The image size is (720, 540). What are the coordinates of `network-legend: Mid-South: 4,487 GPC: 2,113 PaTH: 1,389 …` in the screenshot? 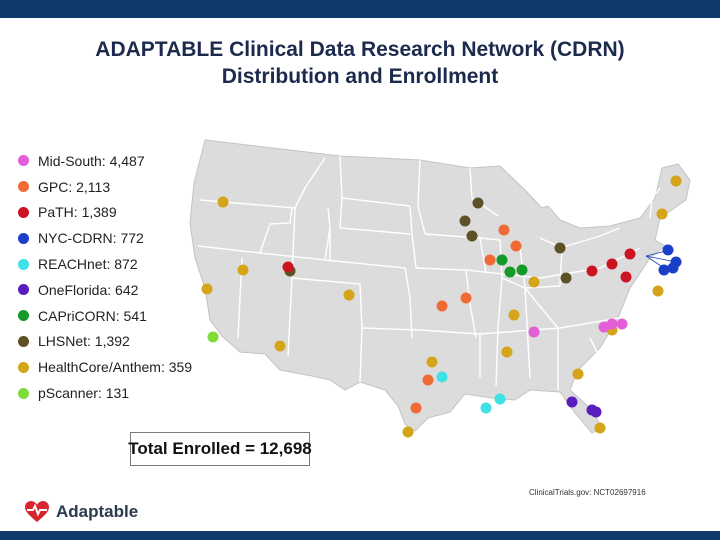 It's located at (113, 277).